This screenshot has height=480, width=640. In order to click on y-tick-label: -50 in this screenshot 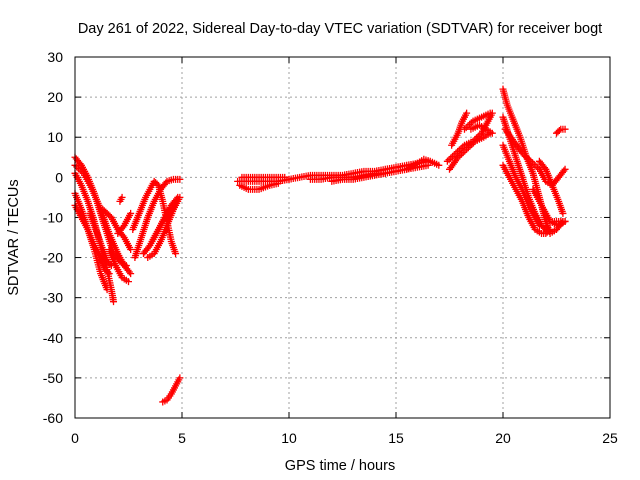, I will do `click(53, 378)`.